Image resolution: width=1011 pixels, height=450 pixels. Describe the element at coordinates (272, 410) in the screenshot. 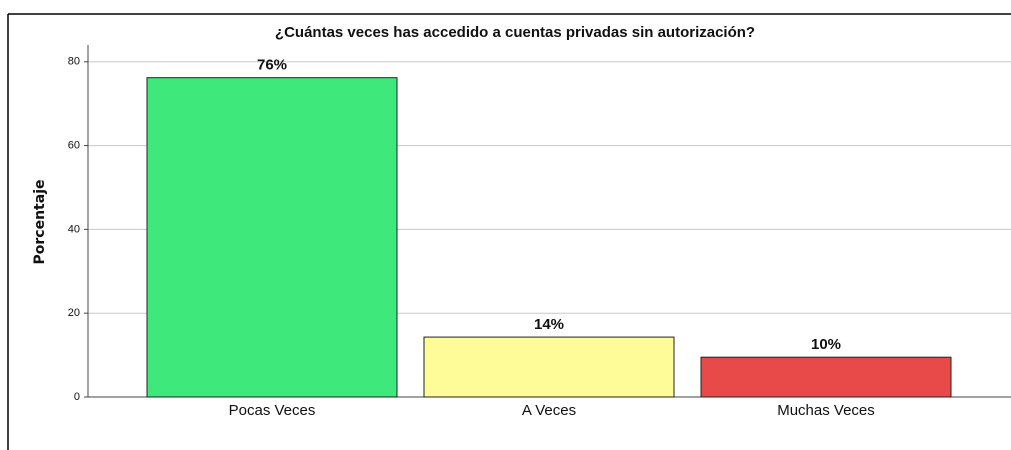

I see `x-tick-label: Pocas Veces` at that location.